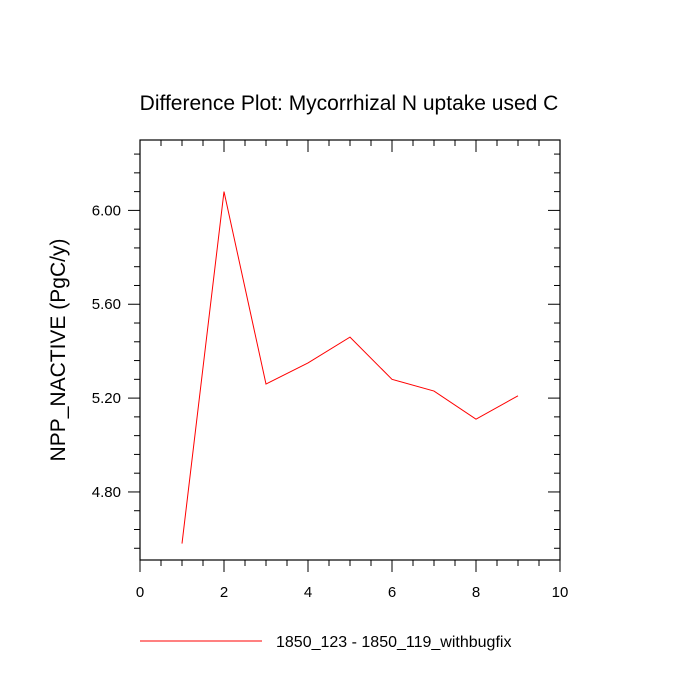 This screenshot has height=700, width=700. Describe the element at coordinates (106, 398) in the screenshot. I see `y-tick-label: 5.20` at that location.